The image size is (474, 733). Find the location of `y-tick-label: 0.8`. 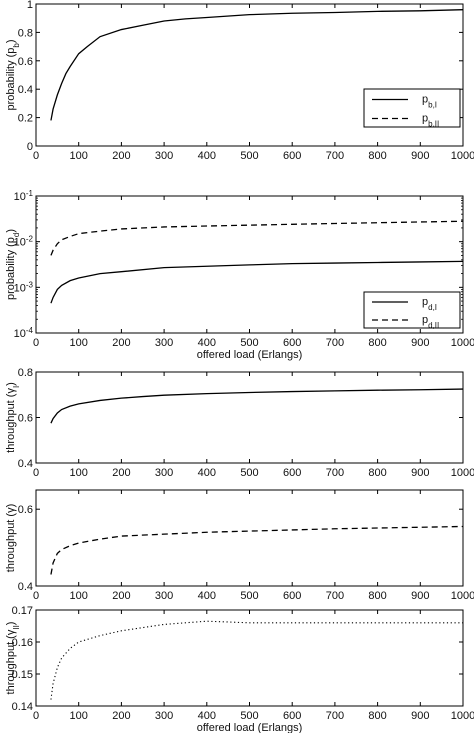

y-tick-label: 0.8 is located at coordinates (25, 373).